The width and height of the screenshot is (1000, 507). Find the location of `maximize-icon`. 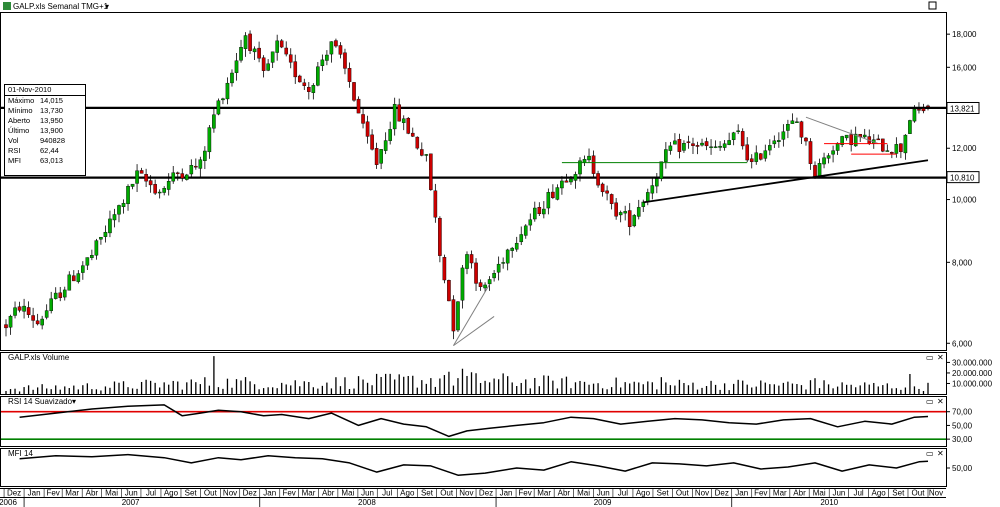

maximize-icon is located at coordinates (932, 5).